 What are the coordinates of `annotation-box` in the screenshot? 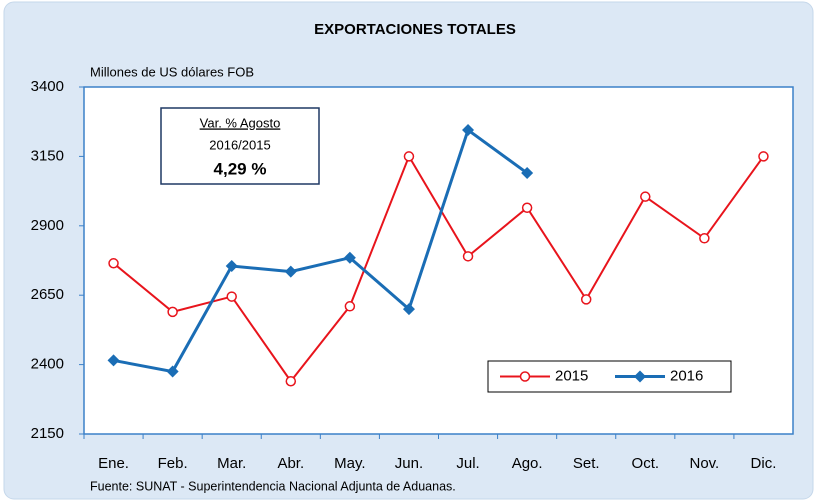 It's located at (240, 146).